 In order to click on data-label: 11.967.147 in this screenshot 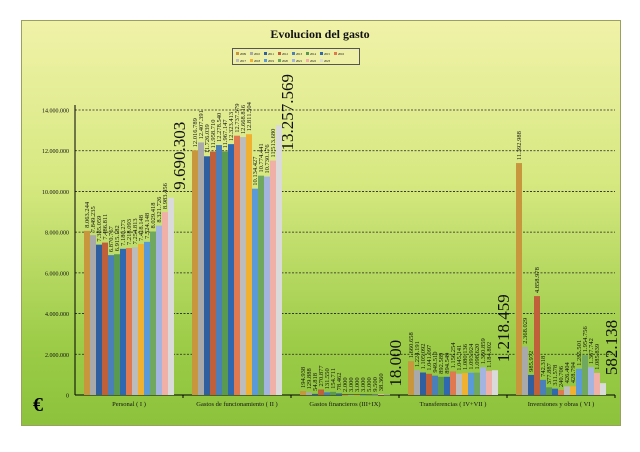, I will do `click(225, 134)`.